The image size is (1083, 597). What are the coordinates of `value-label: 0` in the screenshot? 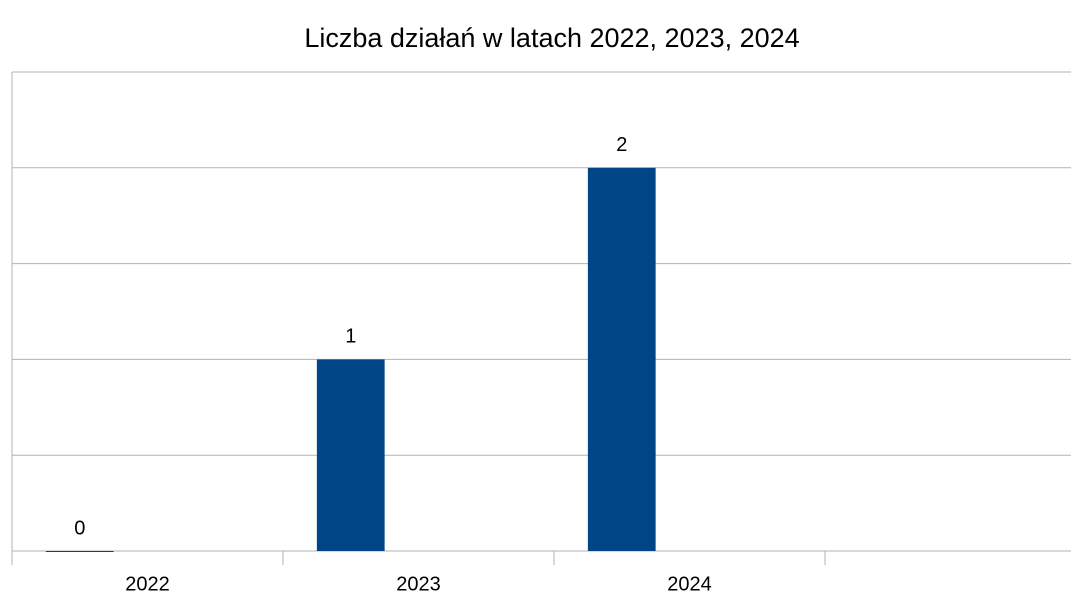 It's located at (79, 528).